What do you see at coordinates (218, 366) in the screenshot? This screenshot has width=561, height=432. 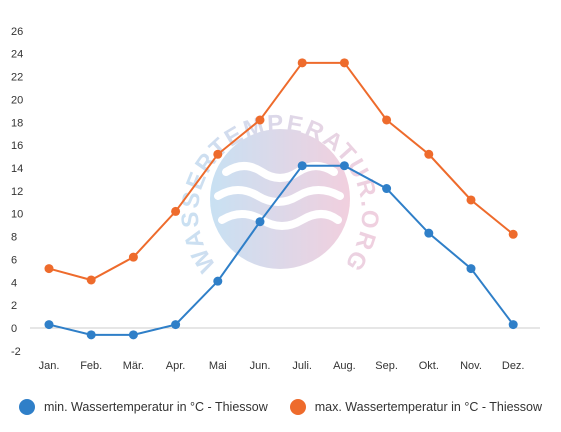 I see `x-tick-label: Mai` at bounding box center [218, 366].